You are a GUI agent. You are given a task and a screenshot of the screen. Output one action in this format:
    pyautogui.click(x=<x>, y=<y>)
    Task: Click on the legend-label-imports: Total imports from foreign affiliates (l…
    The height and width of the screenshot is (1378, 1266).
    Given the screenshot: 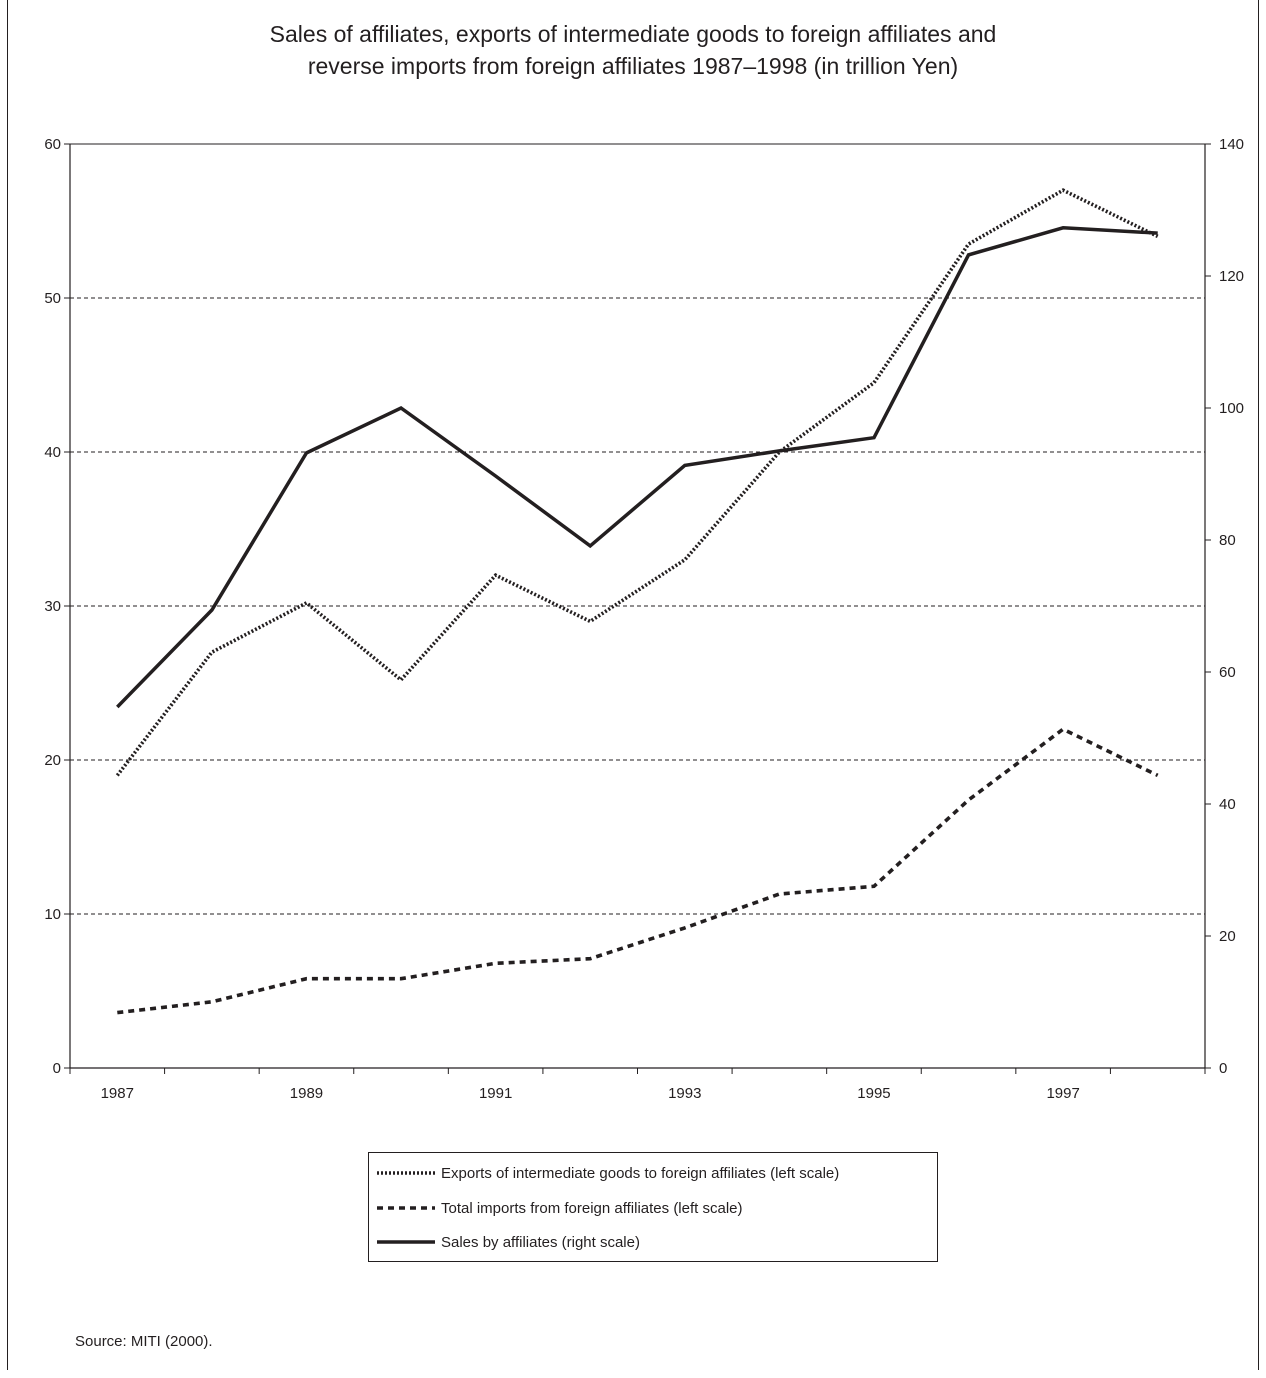 What is the action you would take?
    pyautogui.click(x=592, y=1208)
    